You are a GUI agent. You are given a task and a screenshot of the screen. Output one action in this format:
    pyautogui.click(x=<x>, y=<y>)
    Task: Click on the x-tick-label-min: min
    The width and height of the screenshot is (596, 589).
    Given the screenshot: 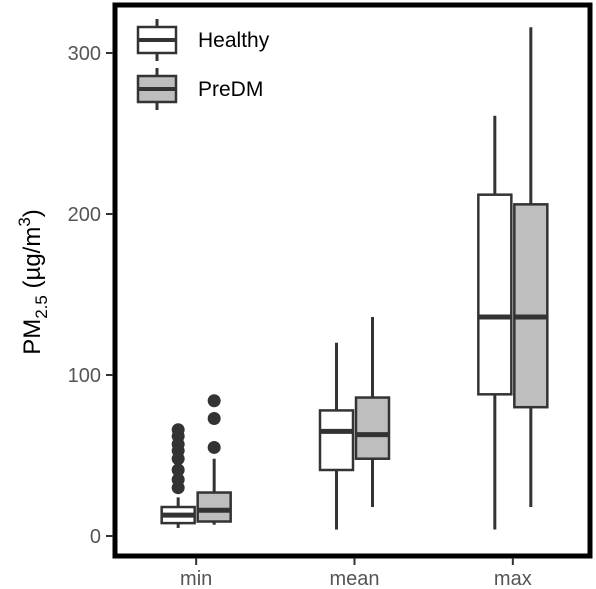 What is the action you would take?
    pyautogui.click(x=196, y=578)
    